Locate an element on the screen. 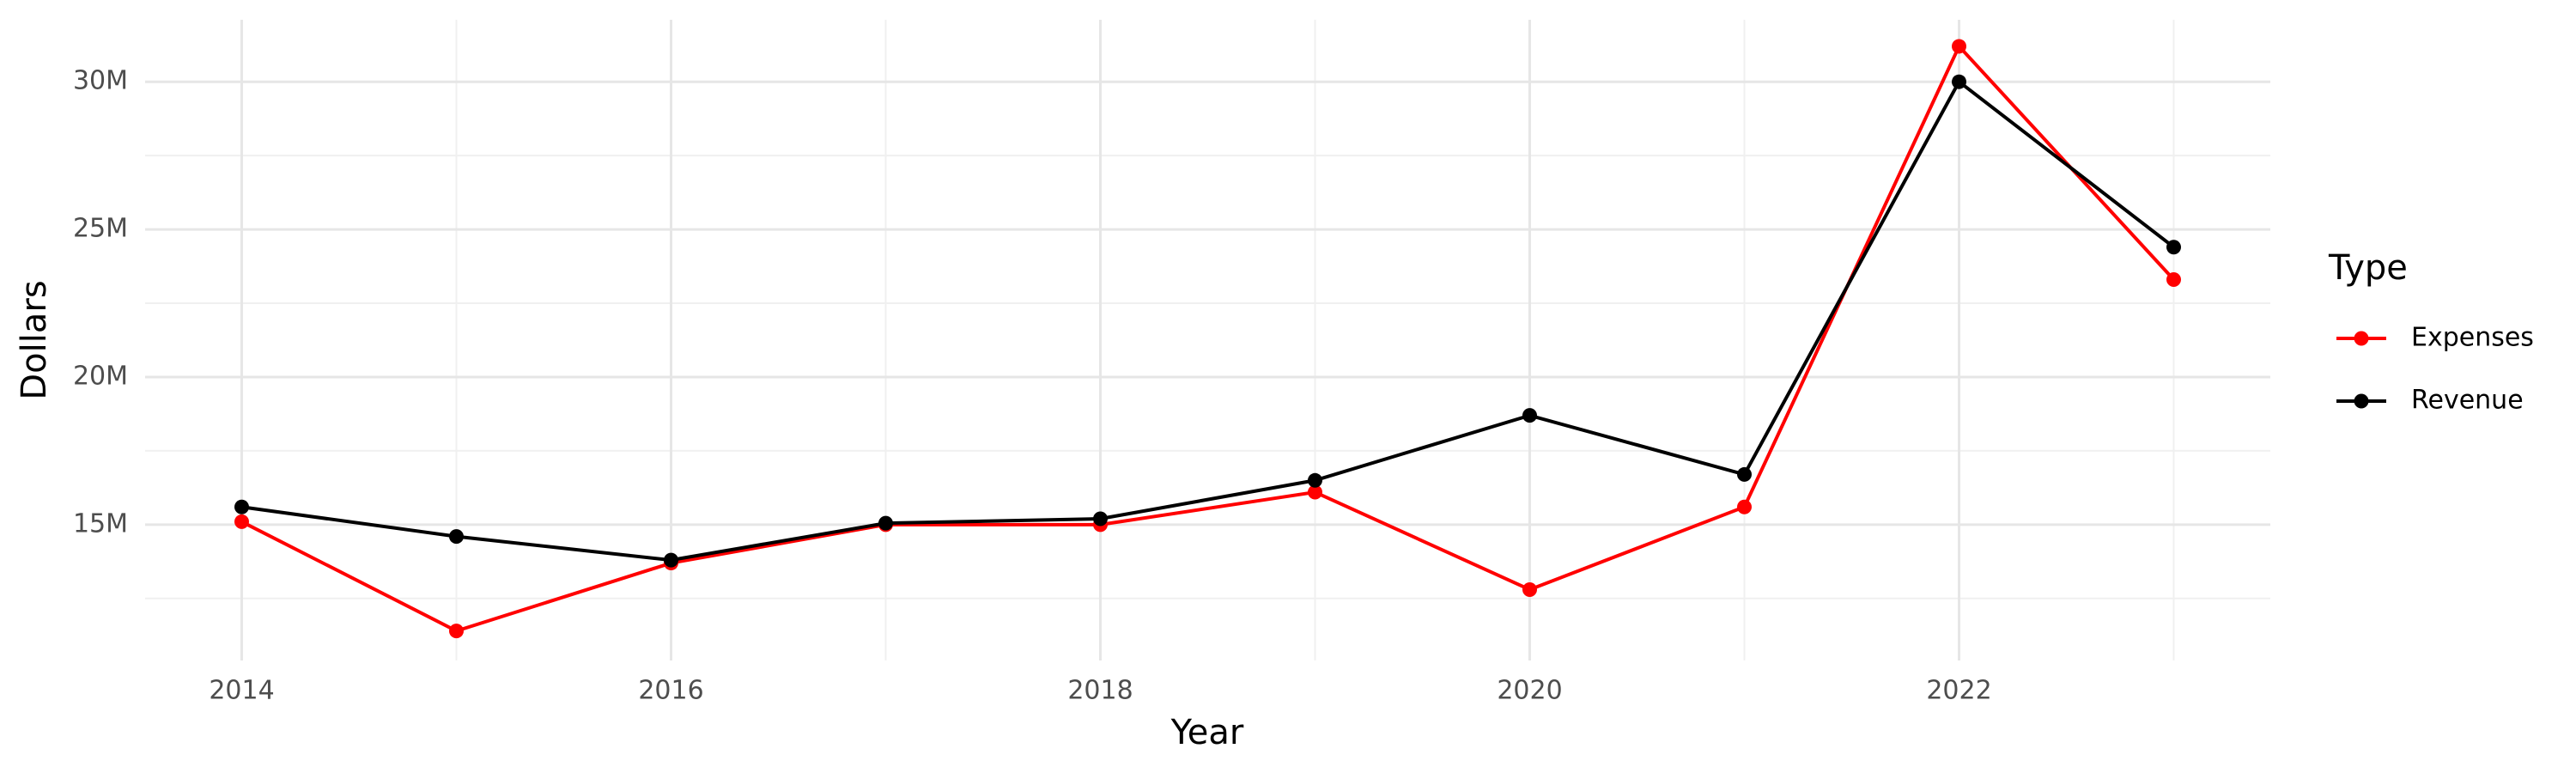 The height and width of the screenshot is (773, 2576). legend-title: Type is located at coordinates (2368, 268).